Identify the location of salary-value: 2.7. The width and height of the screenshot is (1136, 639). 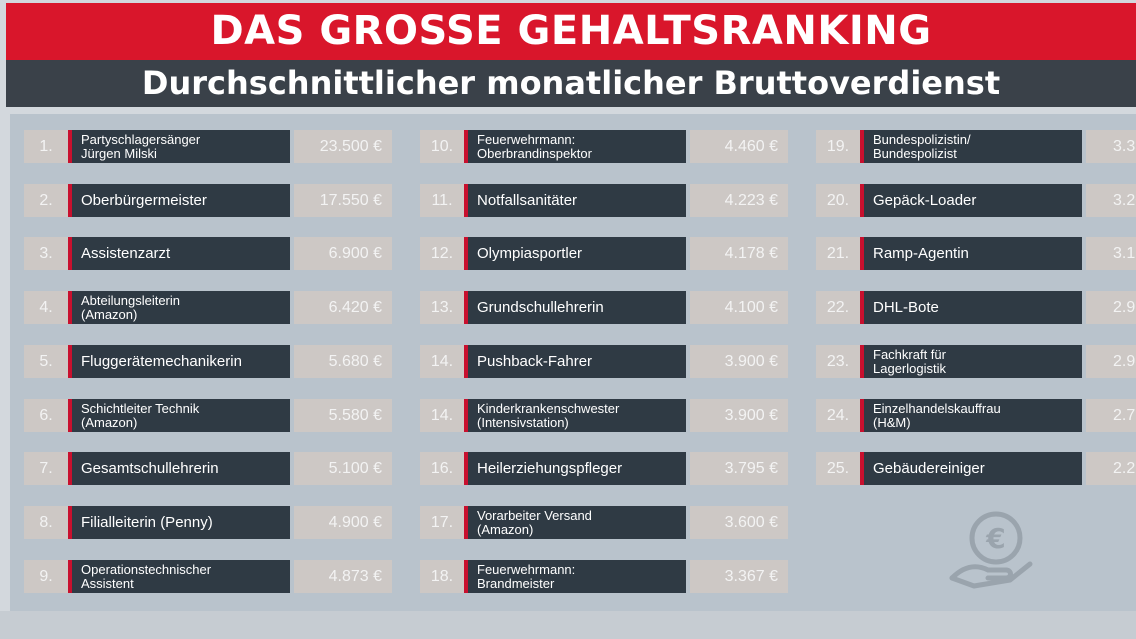
(1111, 415).